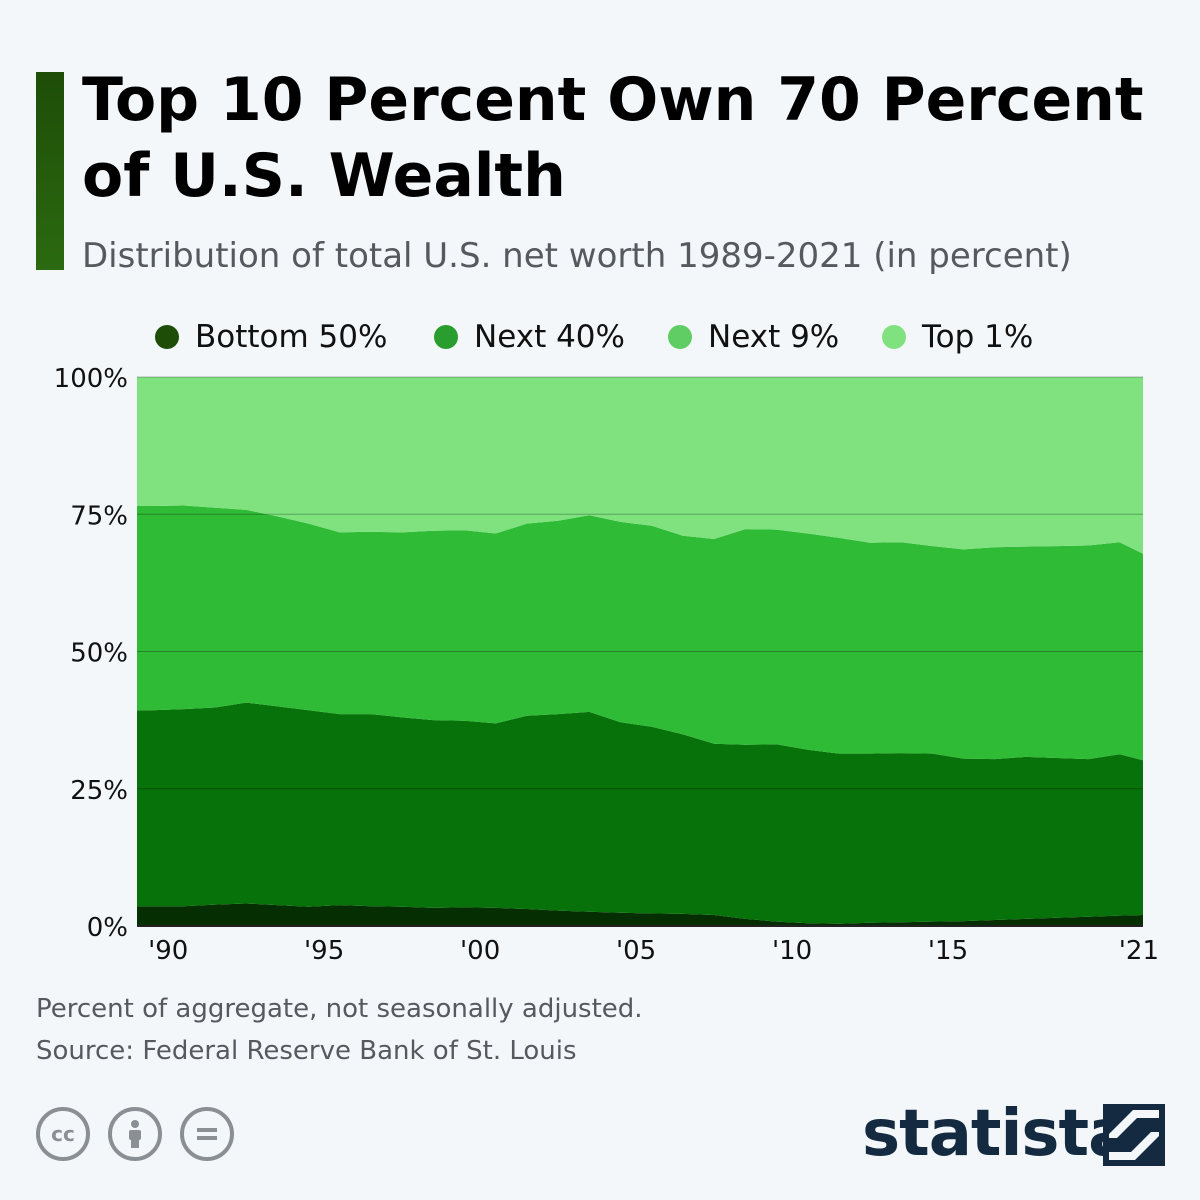 This screenshot has height=1200, width=1200. Describe the element at coordinates (168, 951) in the screenshot. I see `x-tick-label: '90` at that location.